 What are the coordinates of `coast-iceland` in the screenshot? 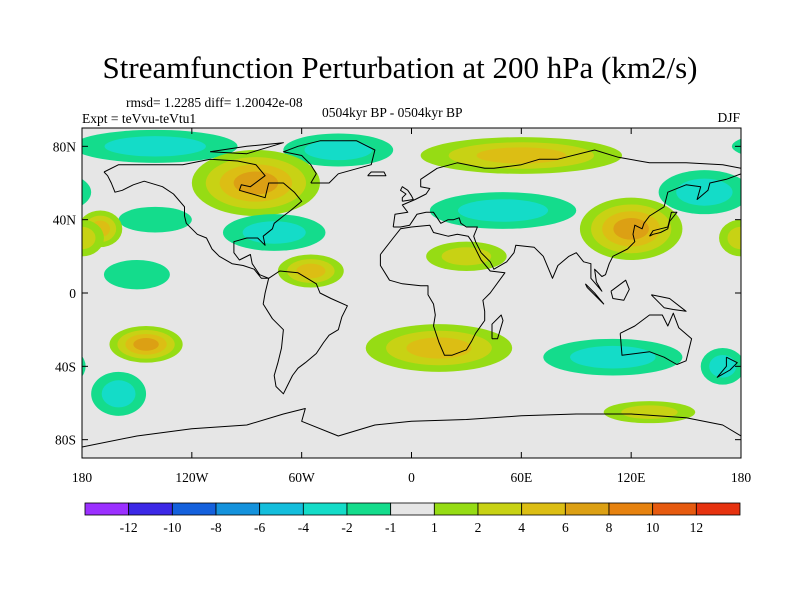 It's located at (377, 174).